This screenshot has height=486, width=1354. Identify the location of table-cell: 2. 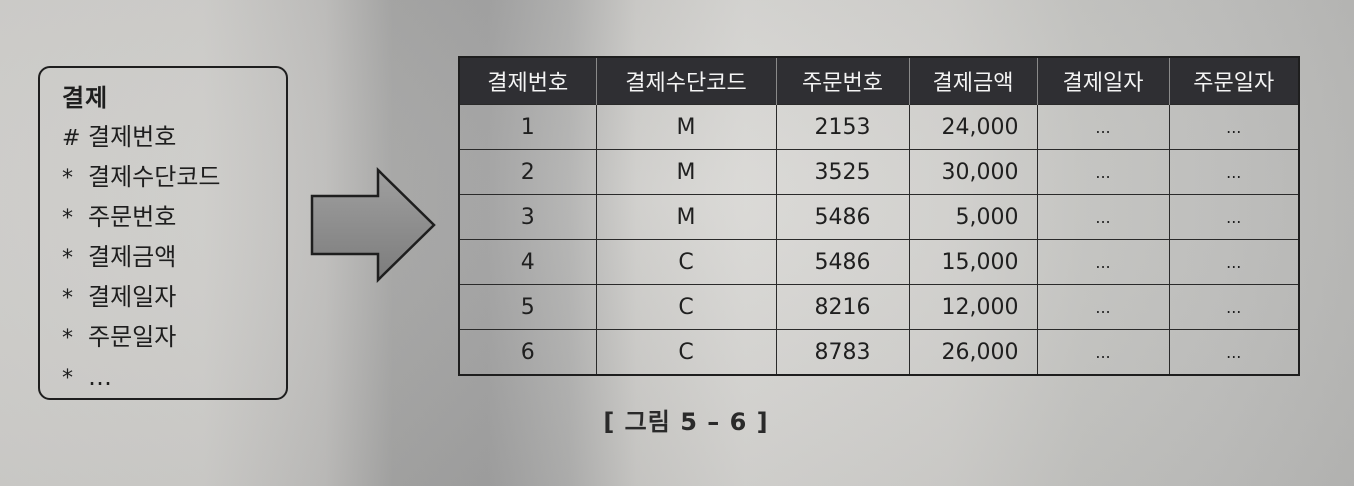
(527, 172).